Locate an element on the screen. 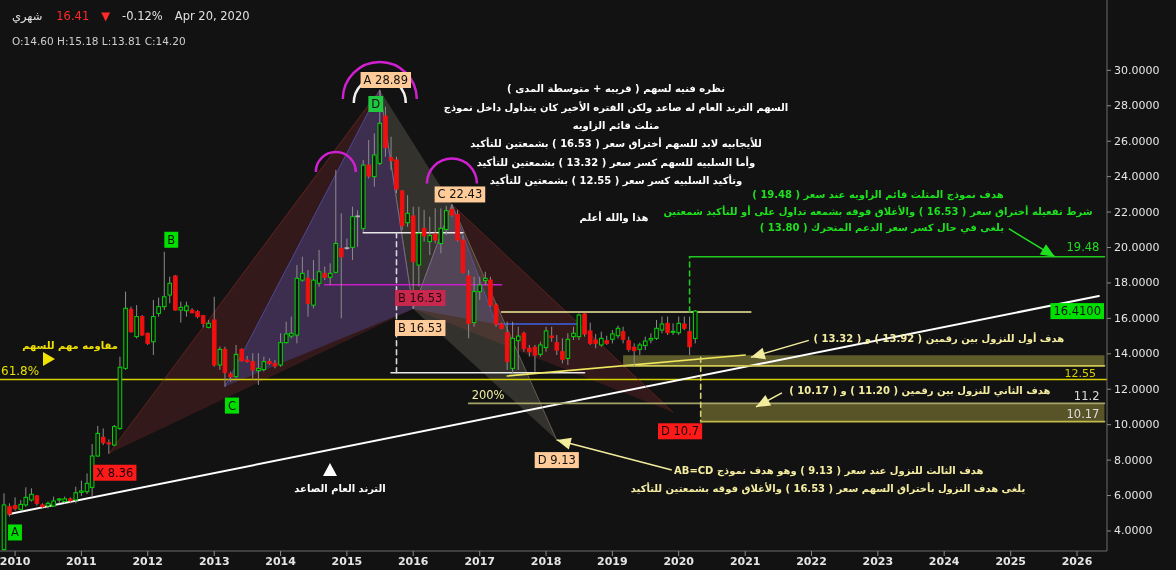 The width and height of the screenshot is (1176, 570). x-tick-label: 2019 is located at coordinates (612, 561).